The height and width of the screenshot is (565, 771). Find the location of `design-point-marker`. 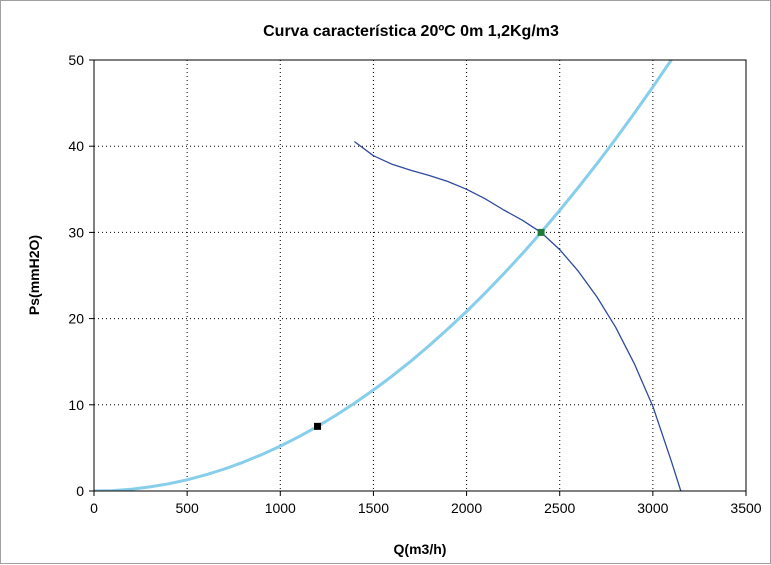

design-point-marker is located at coordinates (318, 426).